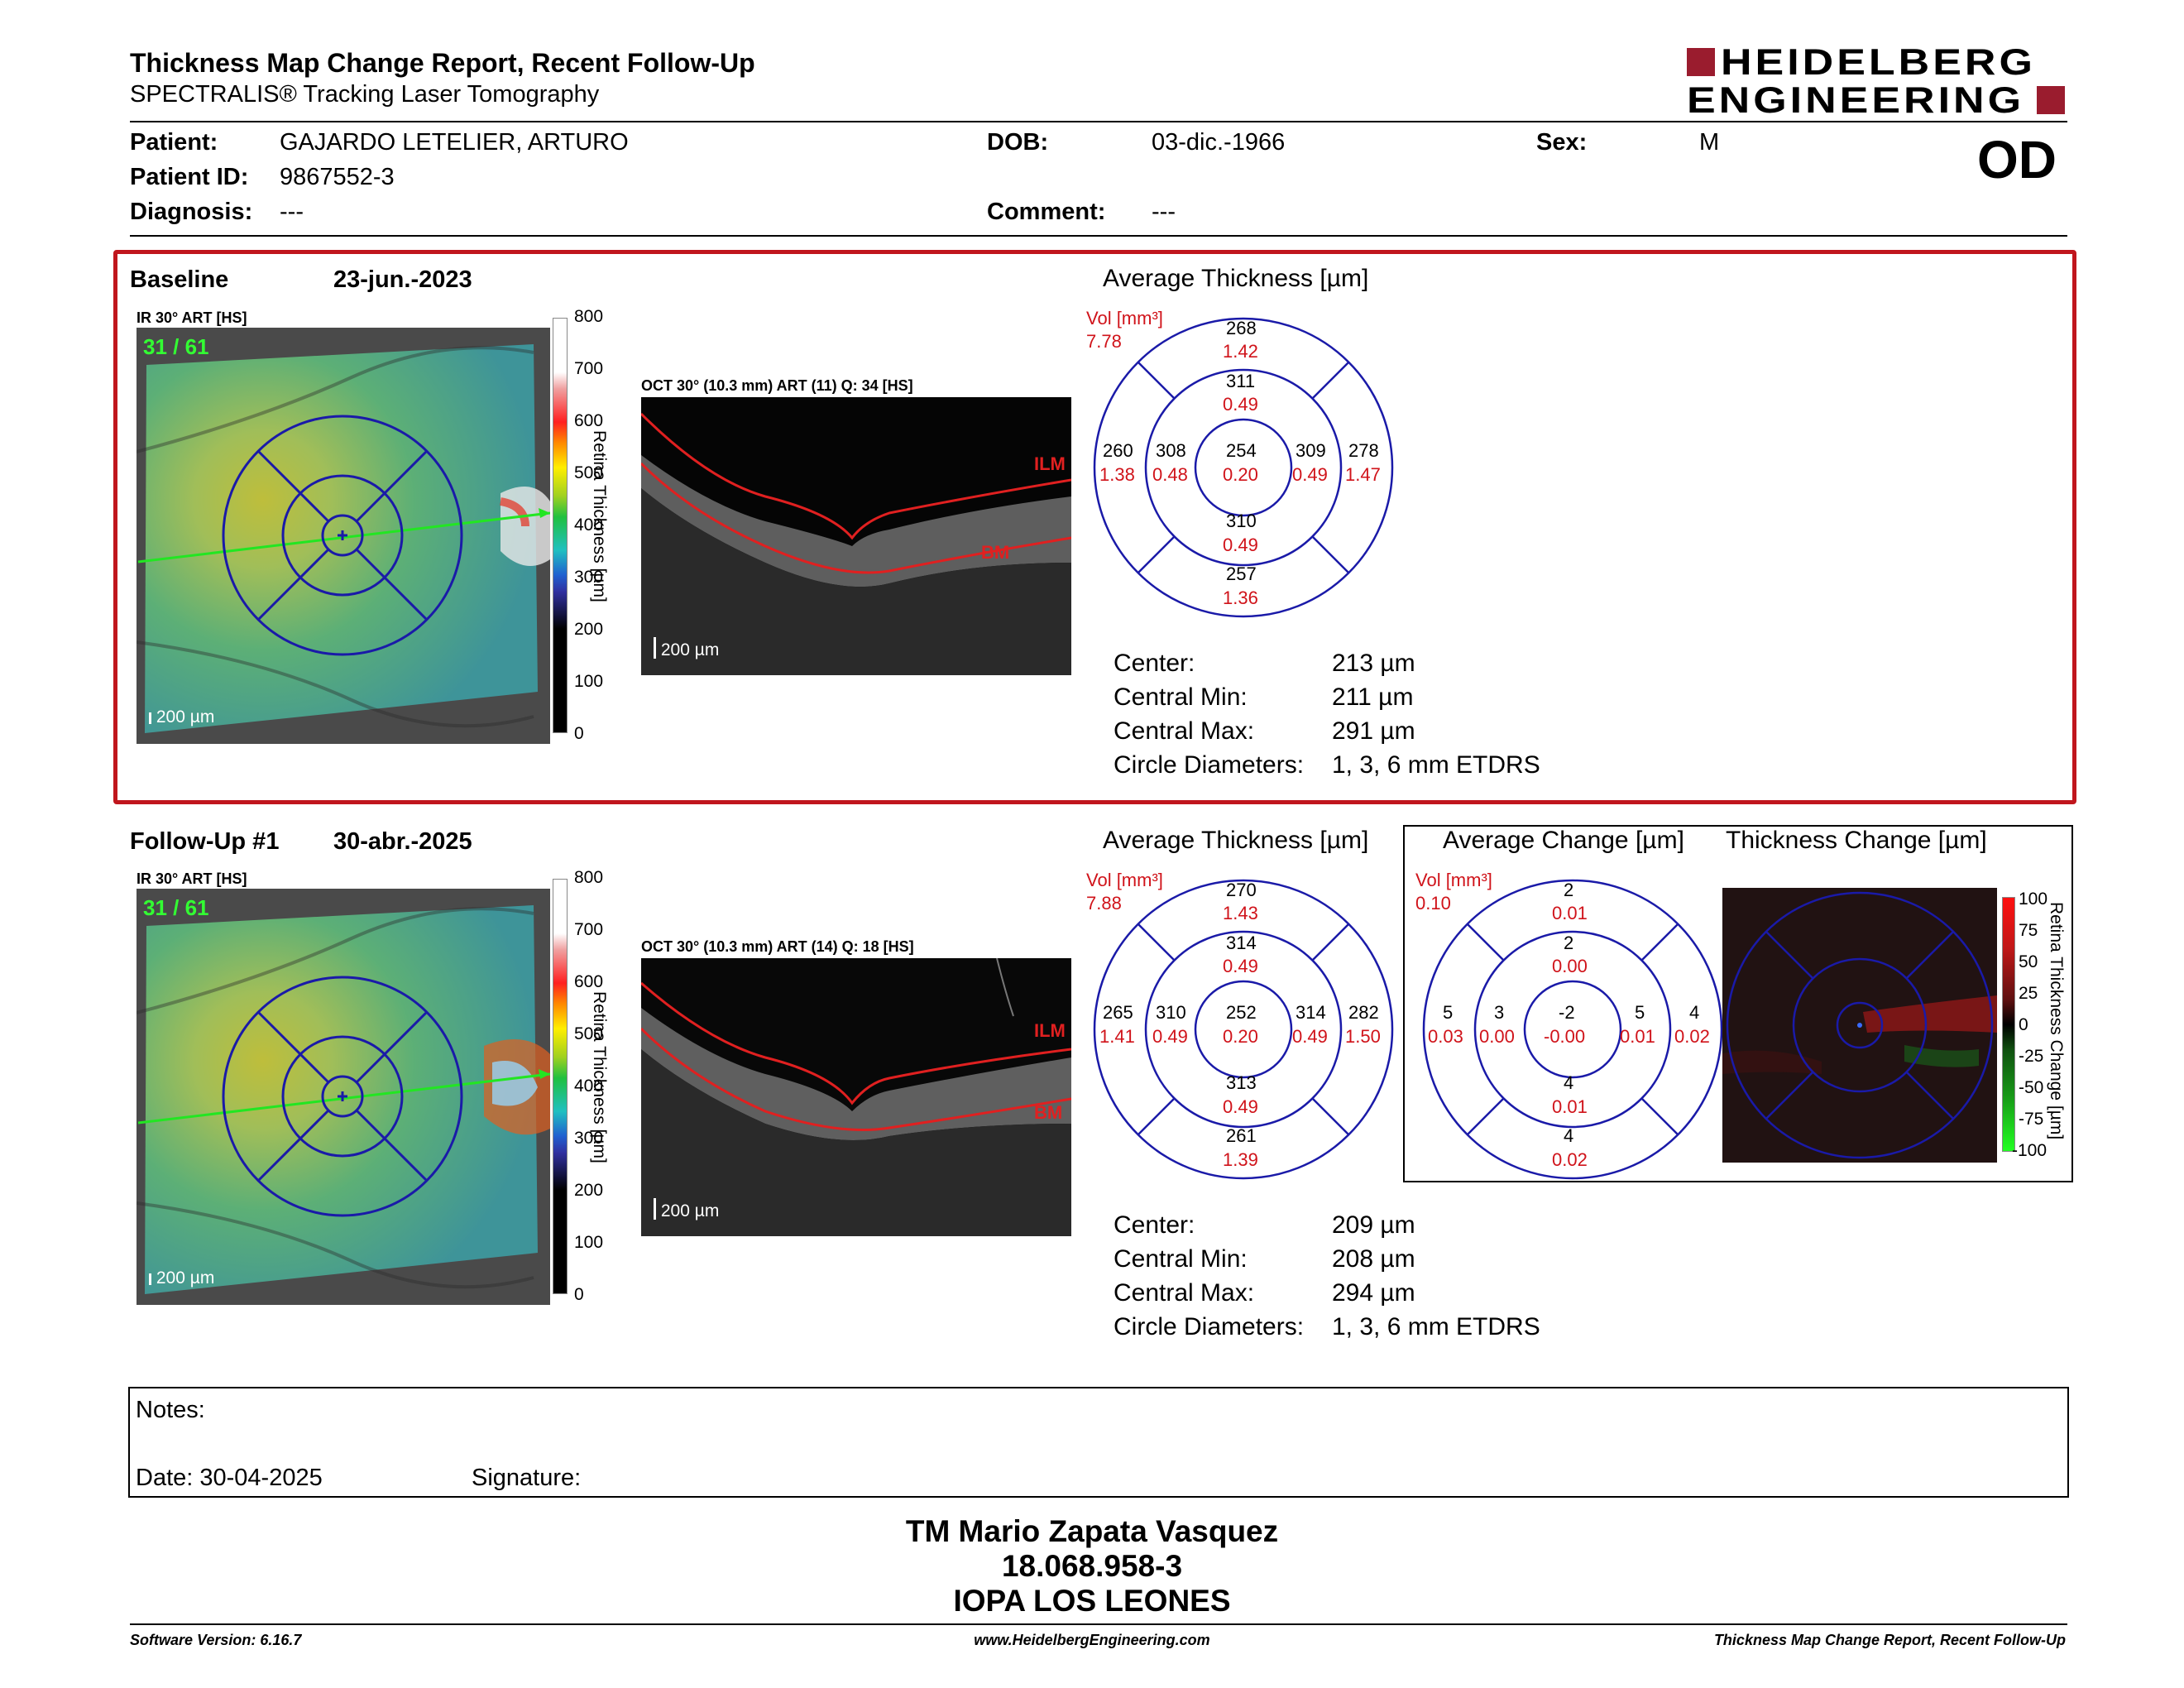 The width and height of the screenshot is (2184, 1688). Describe the element at coordinates (1240, 597) in the screenshot. I see `grid-outer-bottom-vol: 1.36` at that location.